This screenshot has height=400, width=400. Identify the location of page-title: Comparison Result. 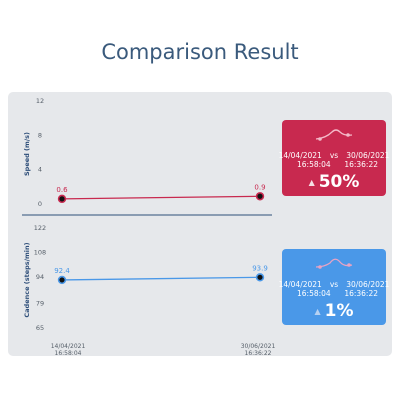
(200, 52).